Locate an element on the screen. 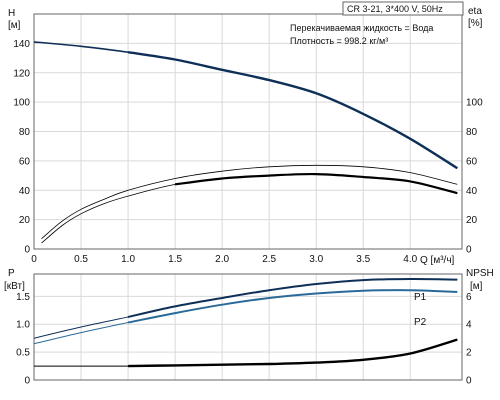 This screenshot has height=400, width=500. bottom-left-tick-label: 1.5 is located at coordinates (23, 297).